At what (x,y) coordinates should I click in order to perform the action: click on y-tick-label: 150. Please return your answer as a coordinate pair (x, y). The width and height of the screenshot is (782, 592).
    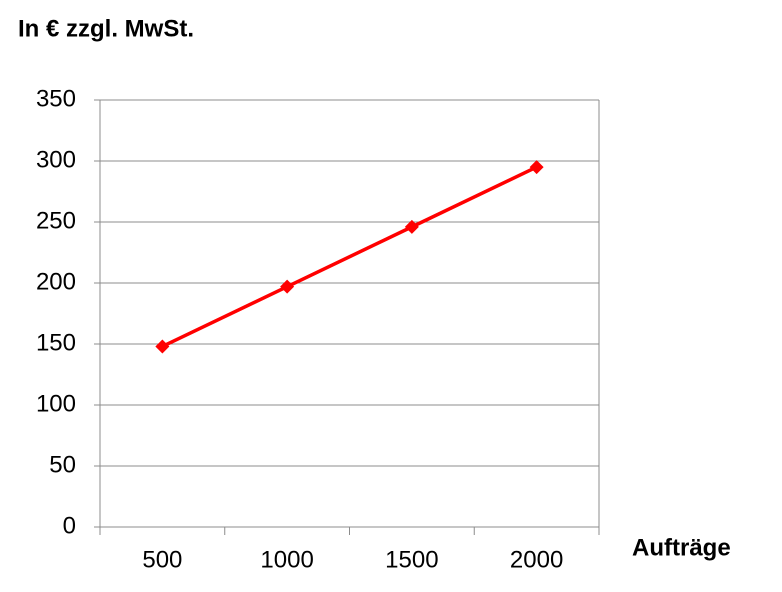
    Looking at the image, I should click on (56, 342).